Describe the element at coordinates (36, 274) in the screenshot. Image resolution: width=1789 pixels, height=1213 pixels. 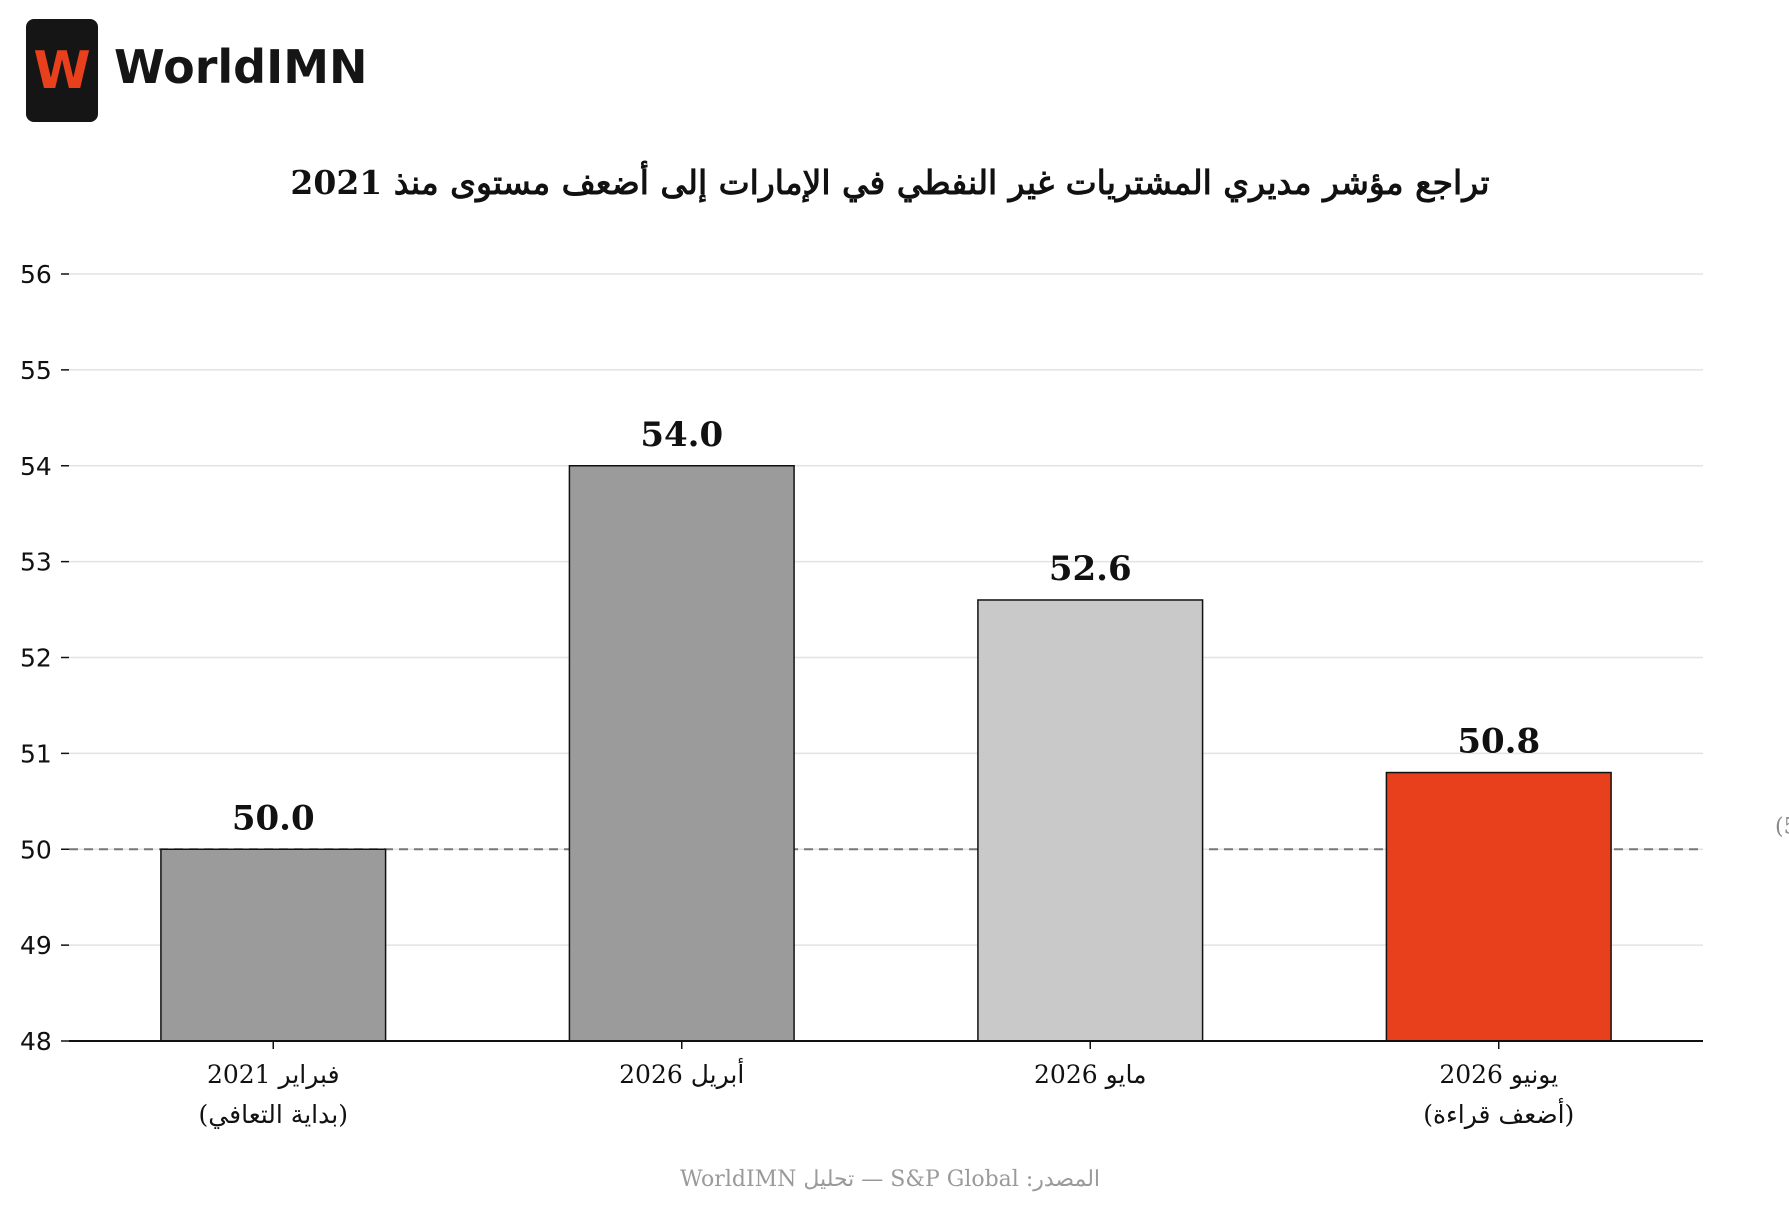
I see `y-tick-label: 56` at that location.